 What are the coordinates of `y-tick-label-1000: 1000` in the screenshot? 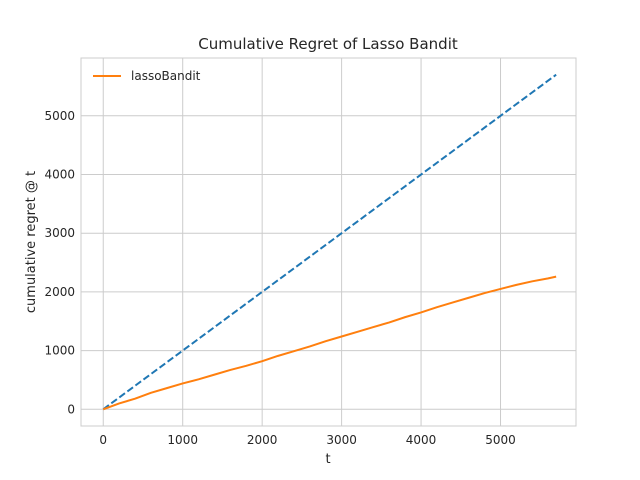 It's located at (59, 351).